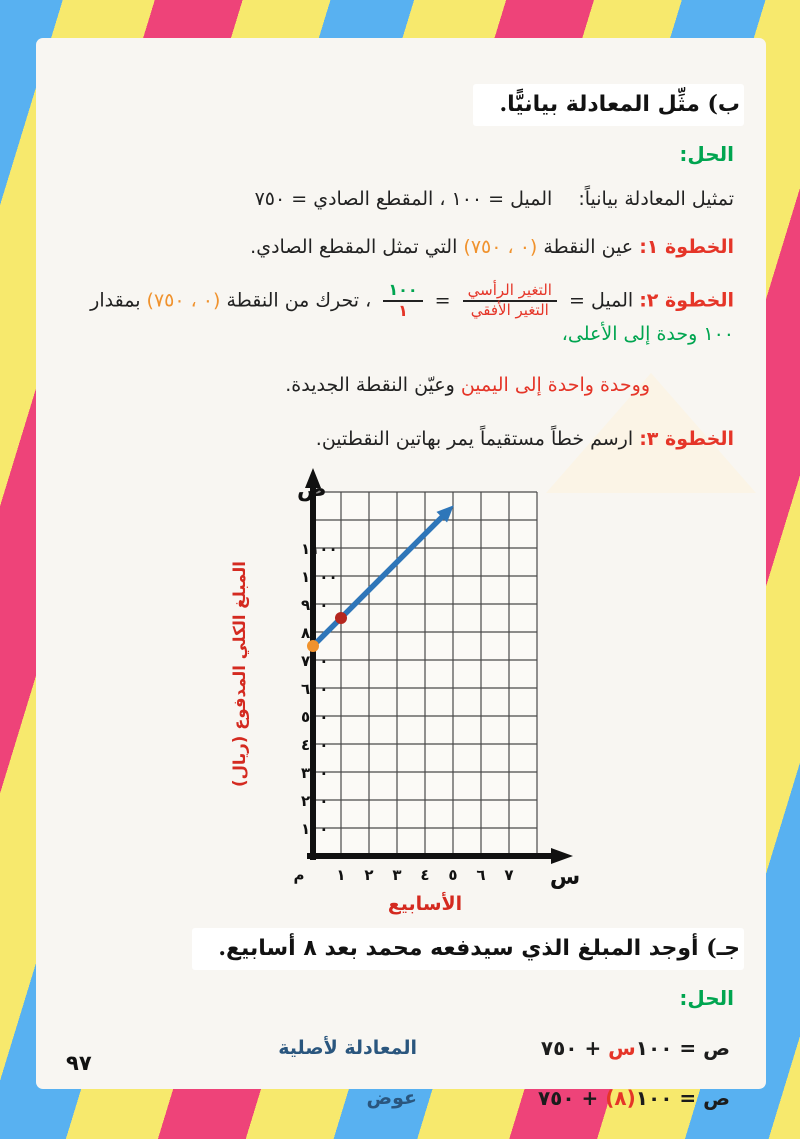 The image size is (800, 1139). What do you see at coordinates (622, 1047) in the screenshot?
I see `eq1-variable: س` at bounding box center [622, 1047].